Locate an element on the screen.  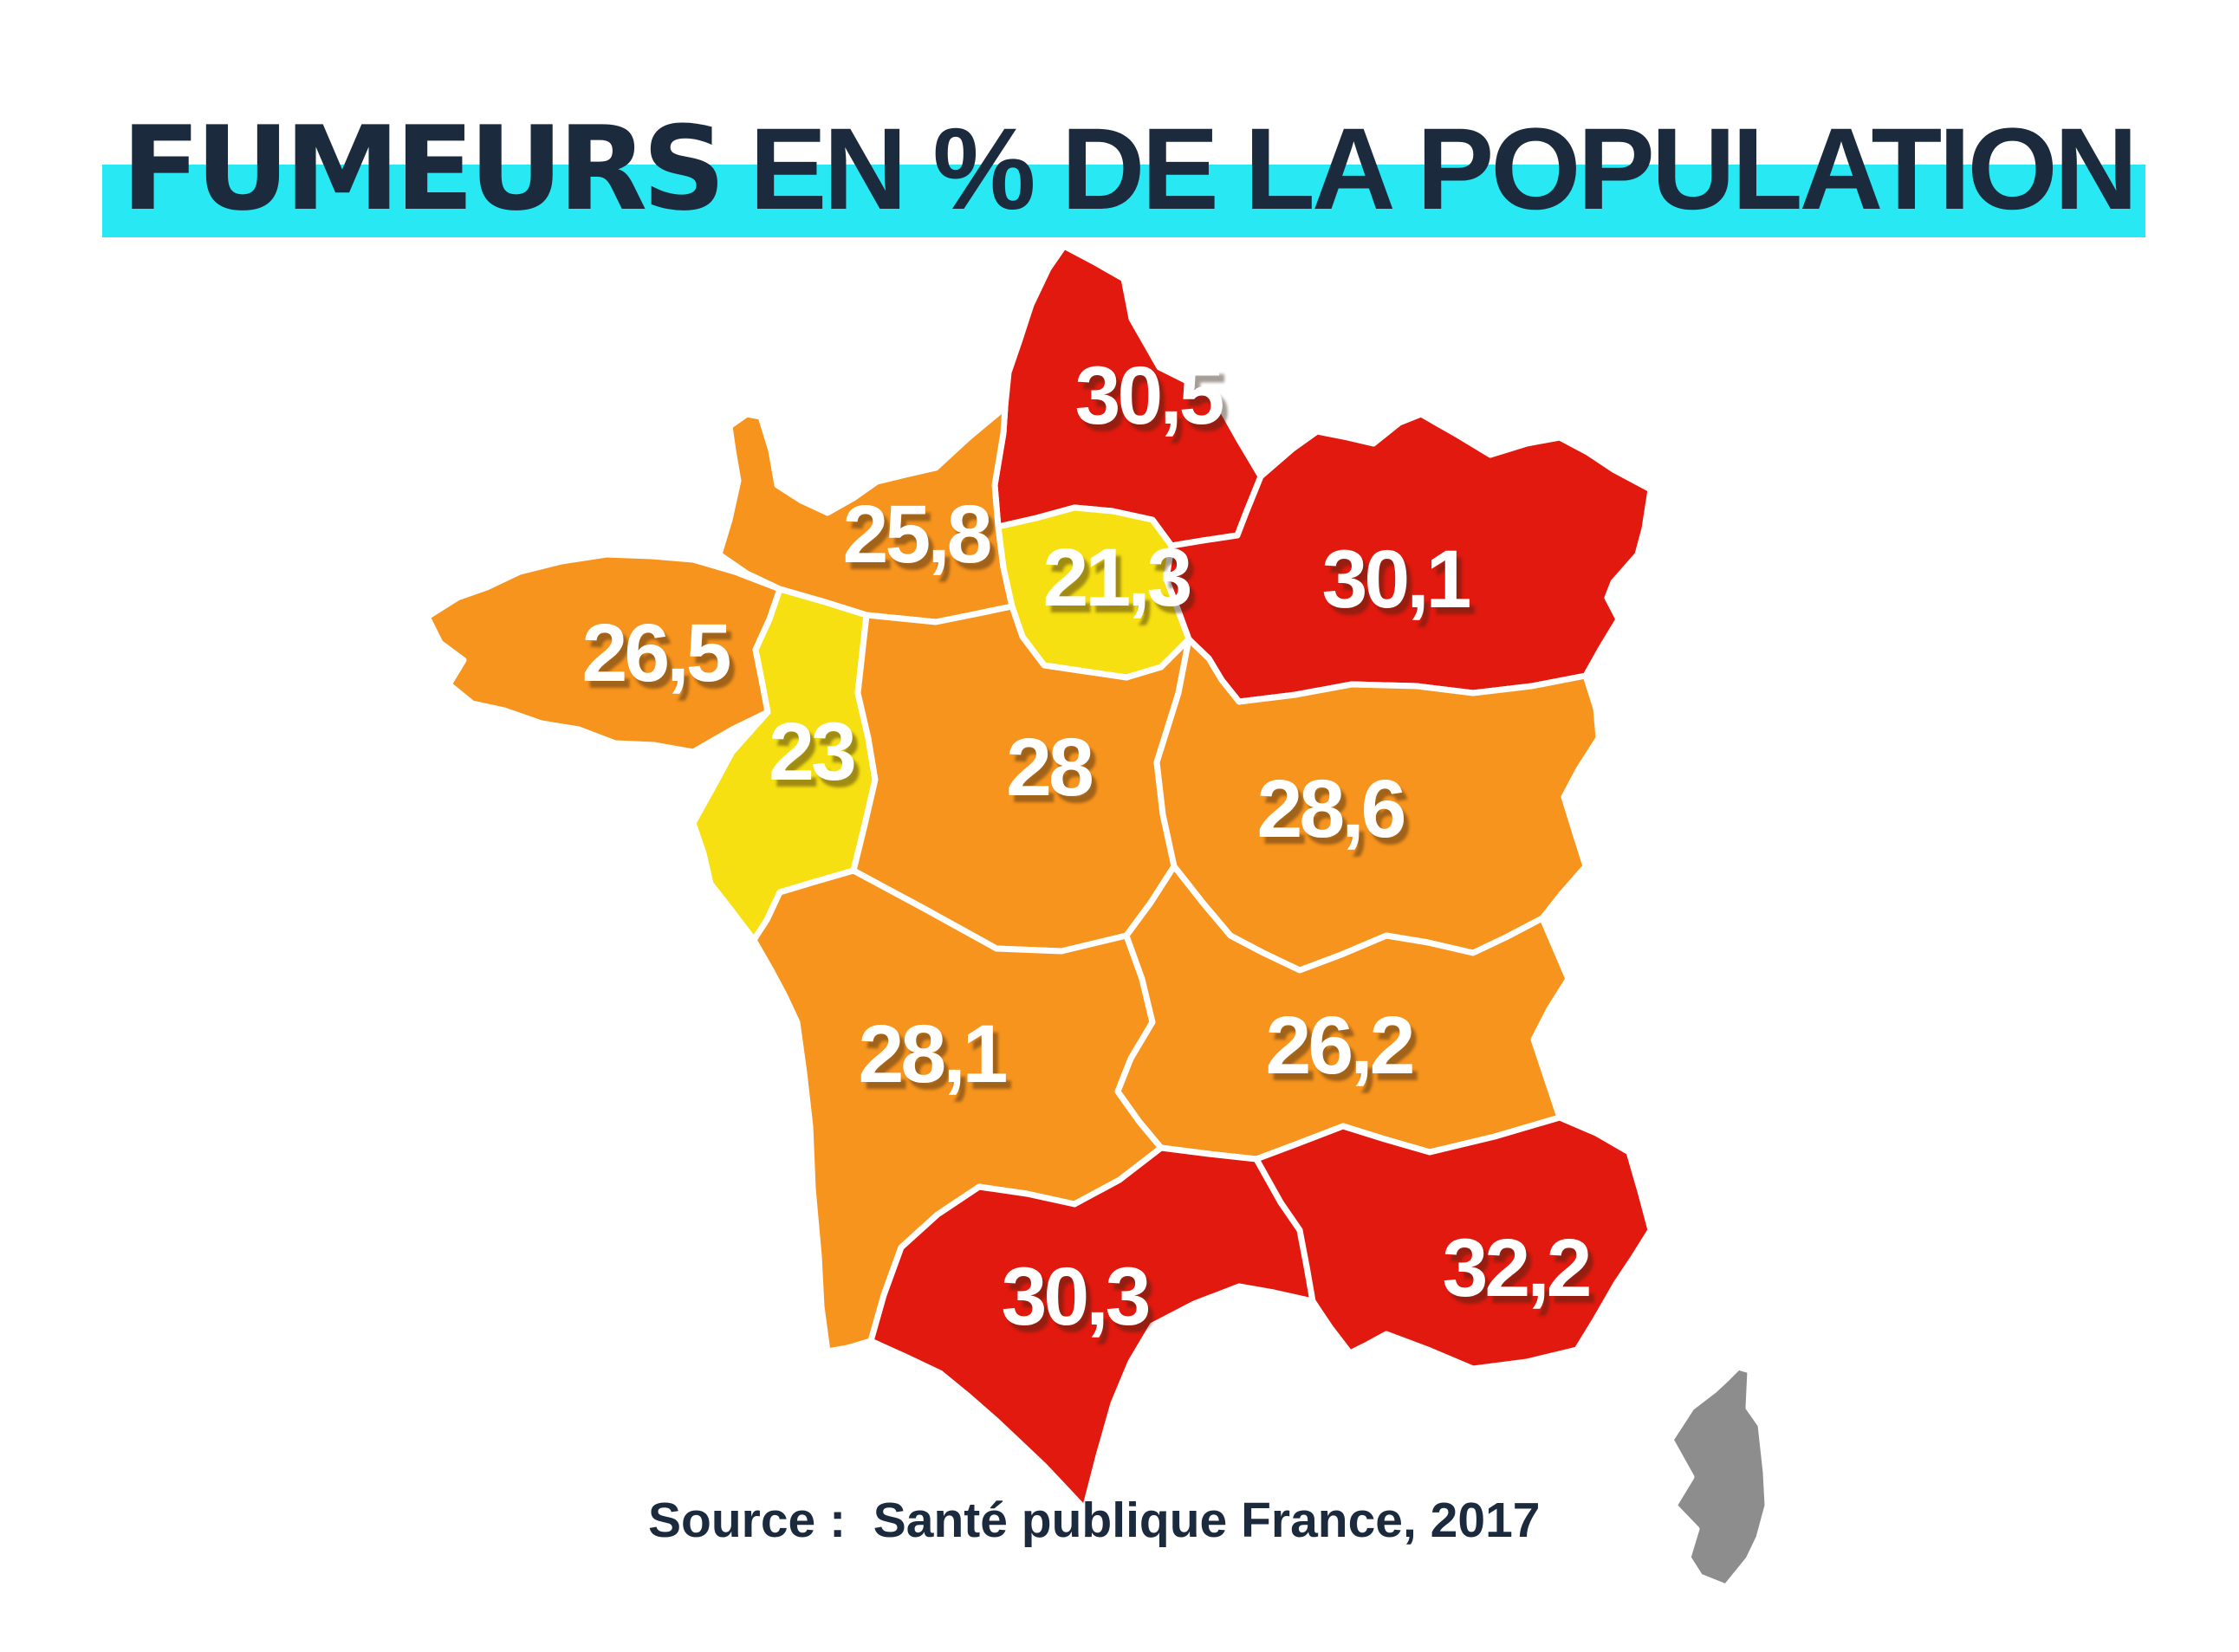
region-value-grand-est: 30,1 is located at coordinates (1396, 579).